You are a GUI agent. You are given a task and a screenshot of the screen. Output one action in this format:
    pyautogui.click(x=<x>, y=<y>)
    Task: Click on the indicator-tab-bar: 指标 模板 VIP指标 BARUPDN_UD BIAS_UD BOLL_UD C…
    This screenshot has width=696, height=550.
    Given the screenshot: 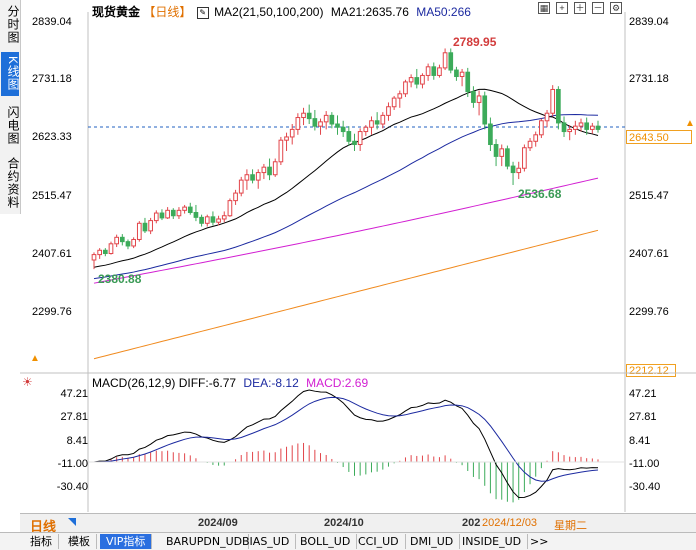 What is the action you would take?
    pyautogui.click(x=348, y=541)
    